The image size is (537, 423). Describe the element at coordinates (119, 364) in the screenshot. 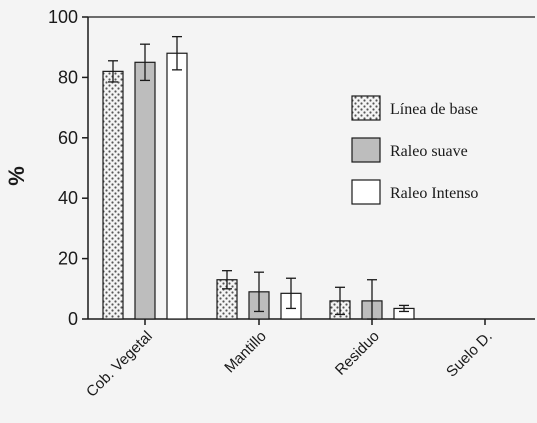

I see `category-label: Cob. Vegetal` at that location.